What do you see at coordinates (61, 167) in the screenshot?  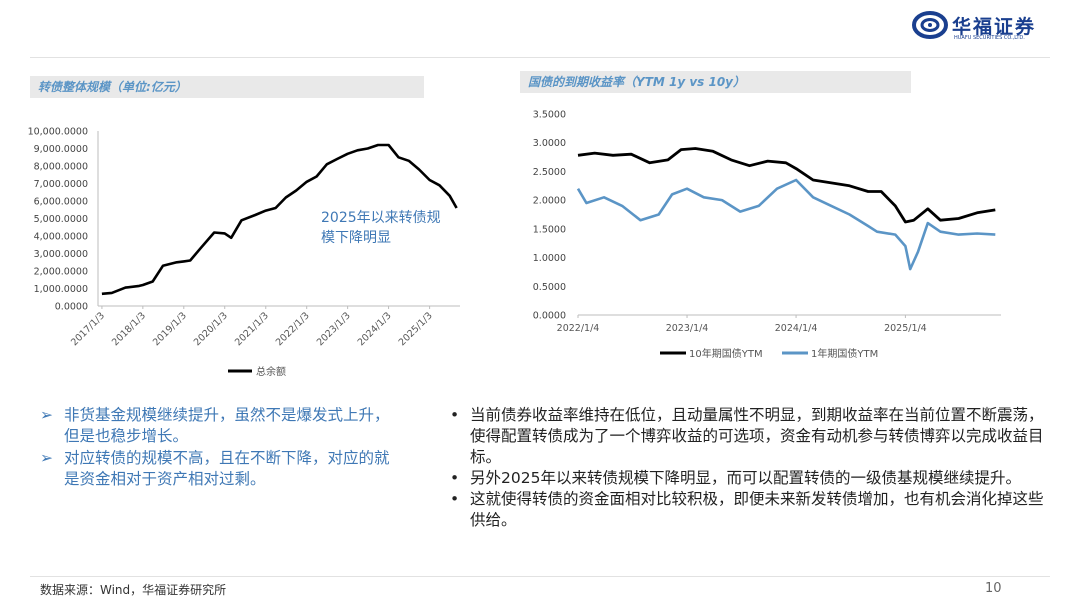 I see `y-tick-label: 8,000.0000` at bounding box center [61, 167].